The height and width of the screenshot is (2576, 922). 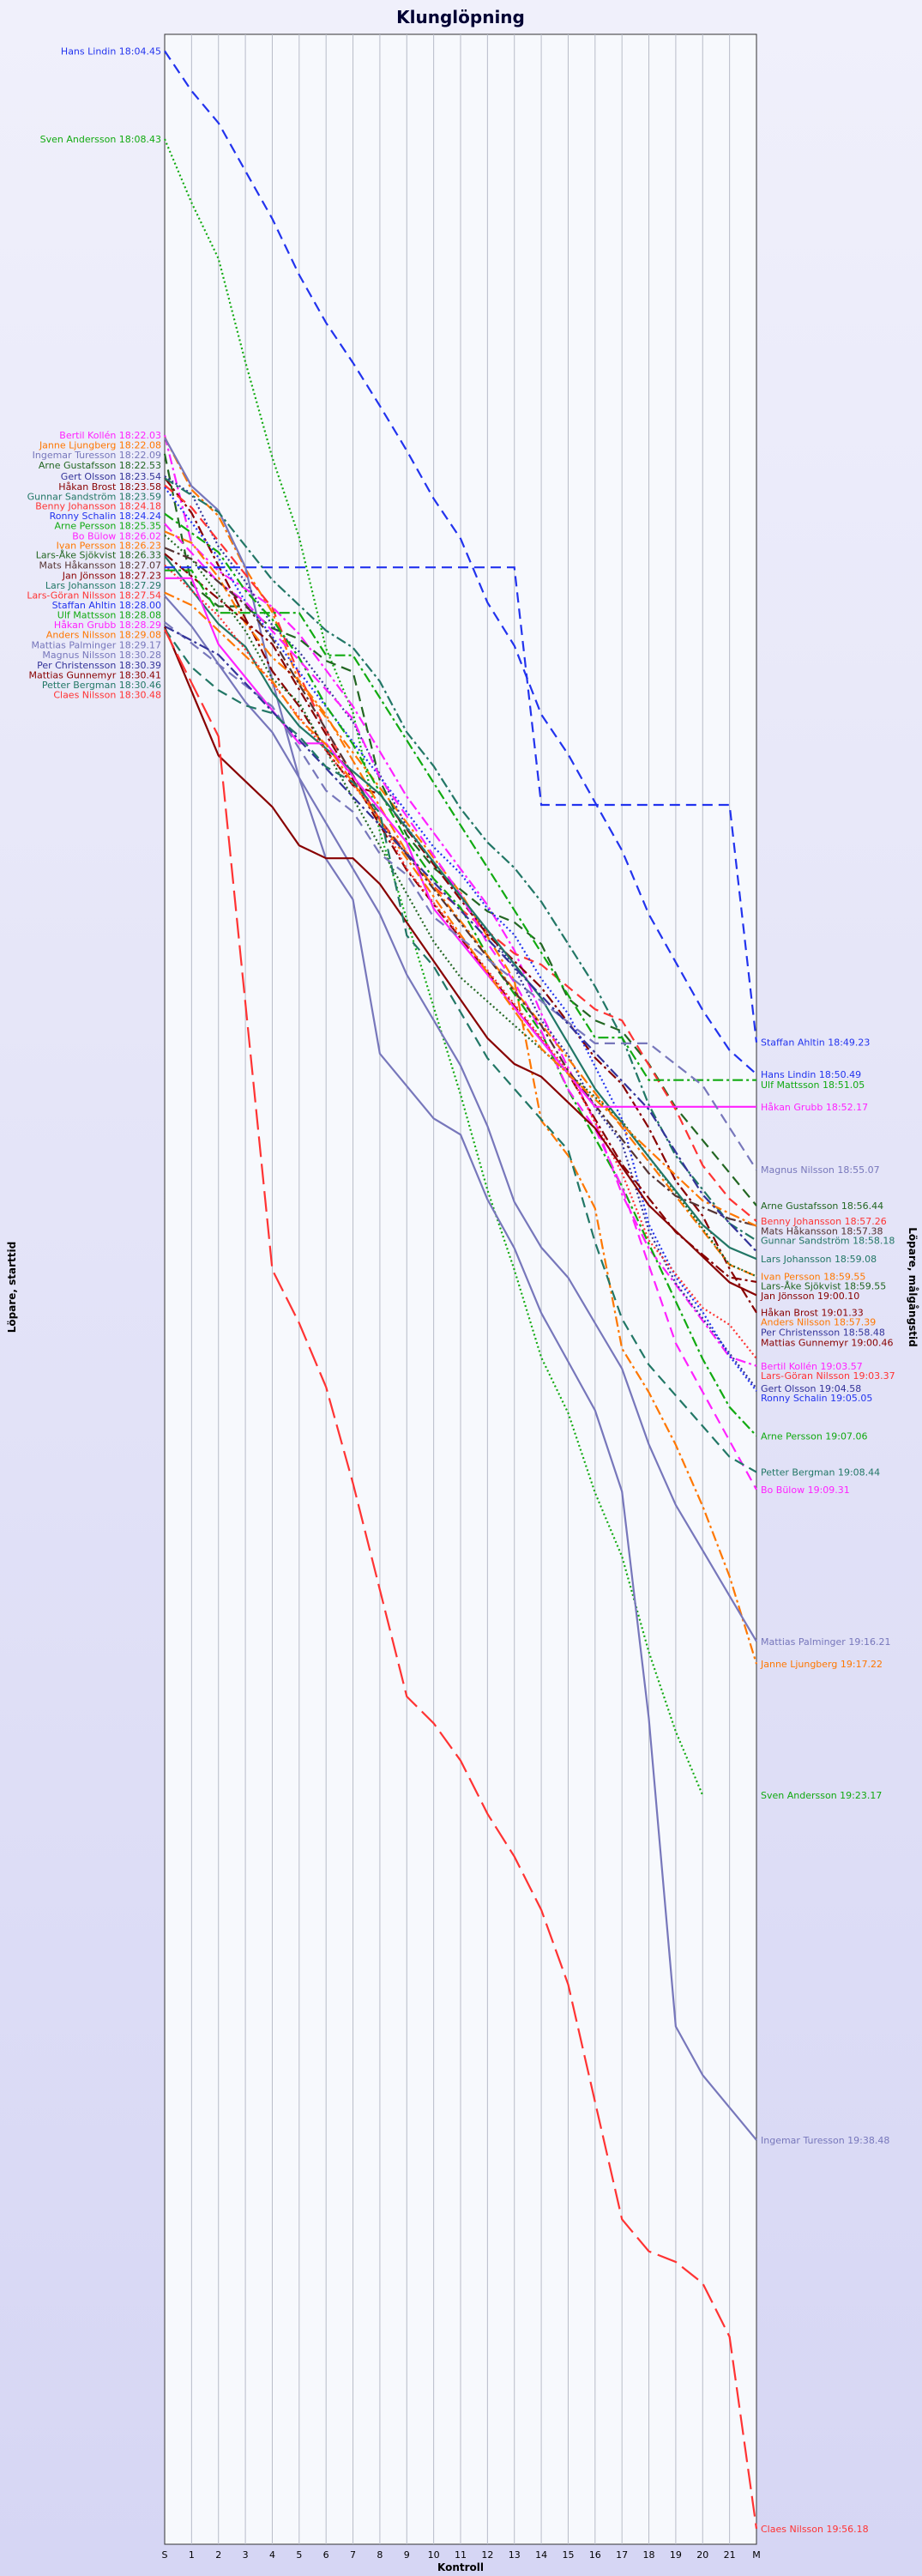 I want to click on finish-label: Arne Persson 19:07.06, so click(x=814, y=1436).